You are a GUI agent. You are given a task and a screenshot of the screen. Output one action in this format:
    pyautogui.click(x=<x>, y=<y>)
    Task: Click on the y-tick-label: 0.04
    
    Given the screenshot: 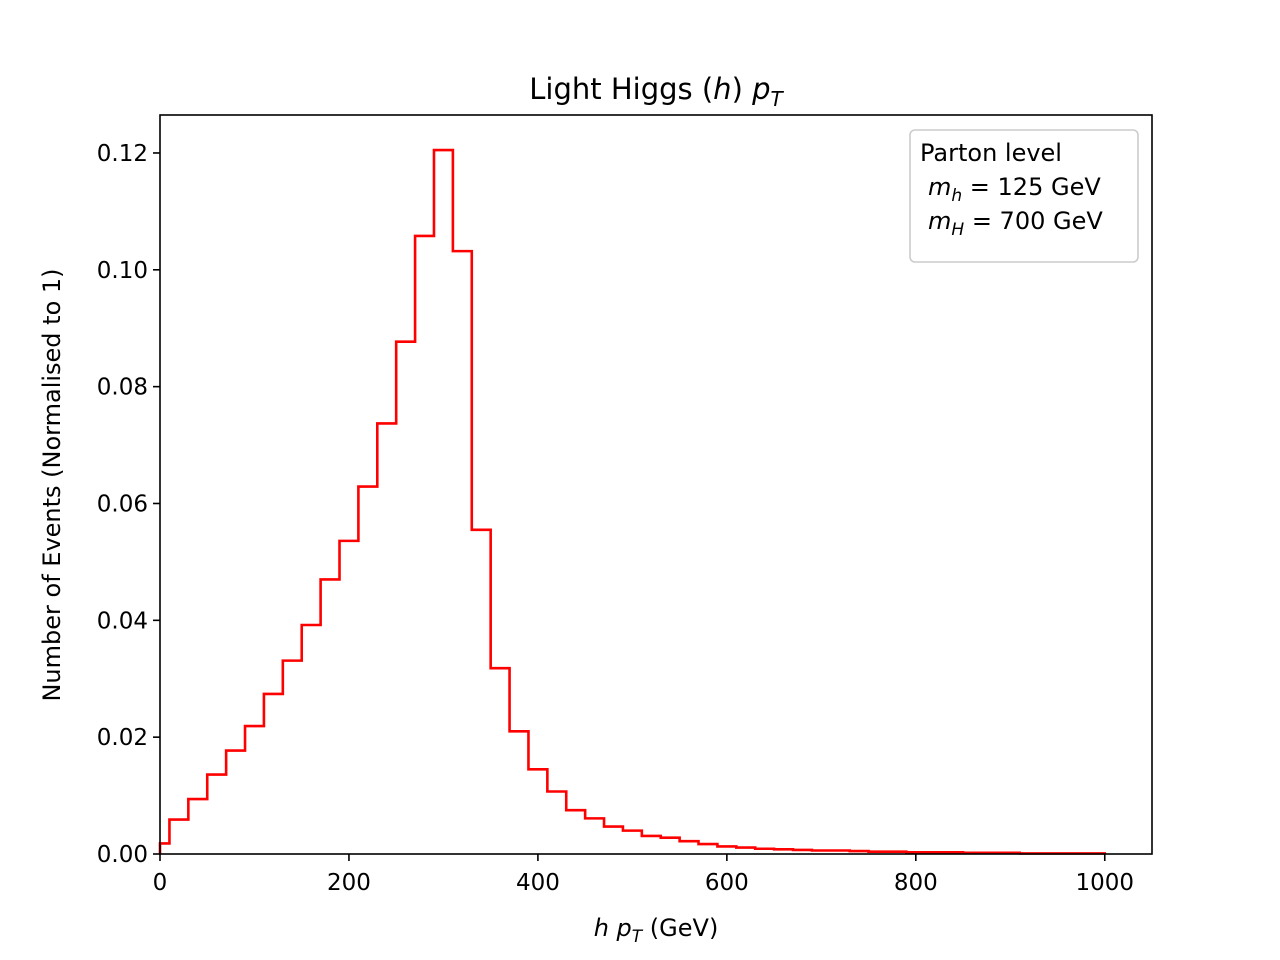 What is the action you would take?
    pyautogui.click(x=122, y=621)
    